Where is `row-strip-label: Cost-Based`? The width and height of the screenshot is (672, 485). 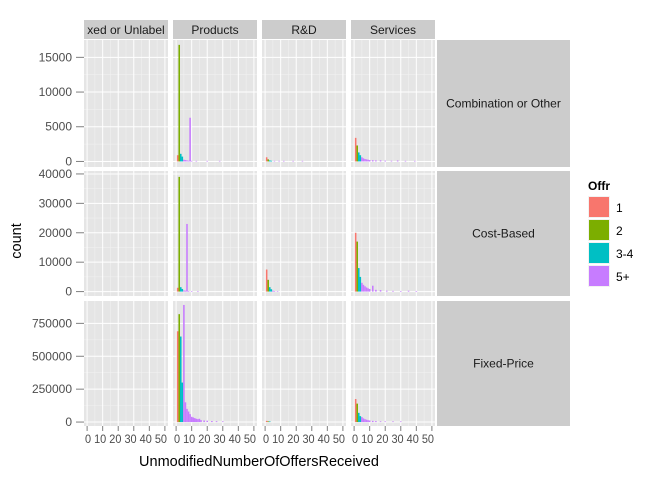 row-strip-label: Cost-Based is located at coordinates (503, 234).